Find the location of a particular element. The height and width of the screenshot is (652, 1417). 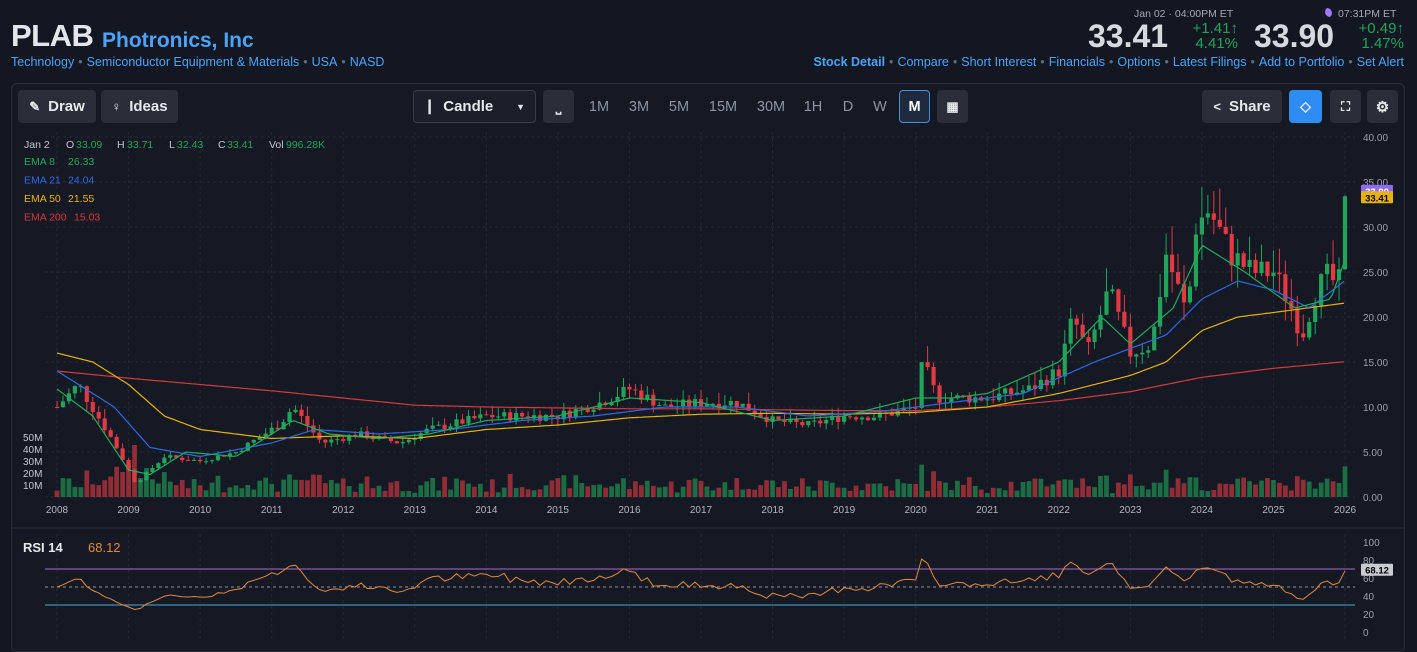

breadcrumb-country: USA is located at coordinates (324, 62).